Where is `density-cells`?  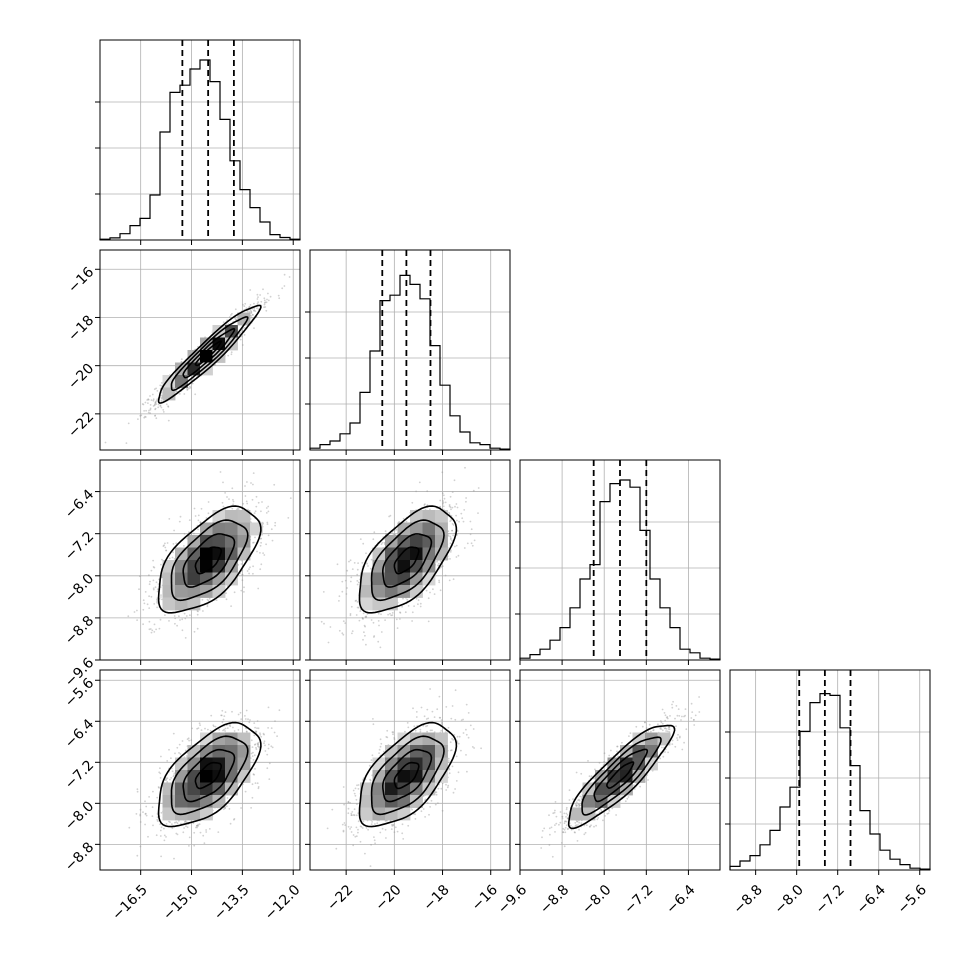 density-cells is located at coordinates (206, 356).